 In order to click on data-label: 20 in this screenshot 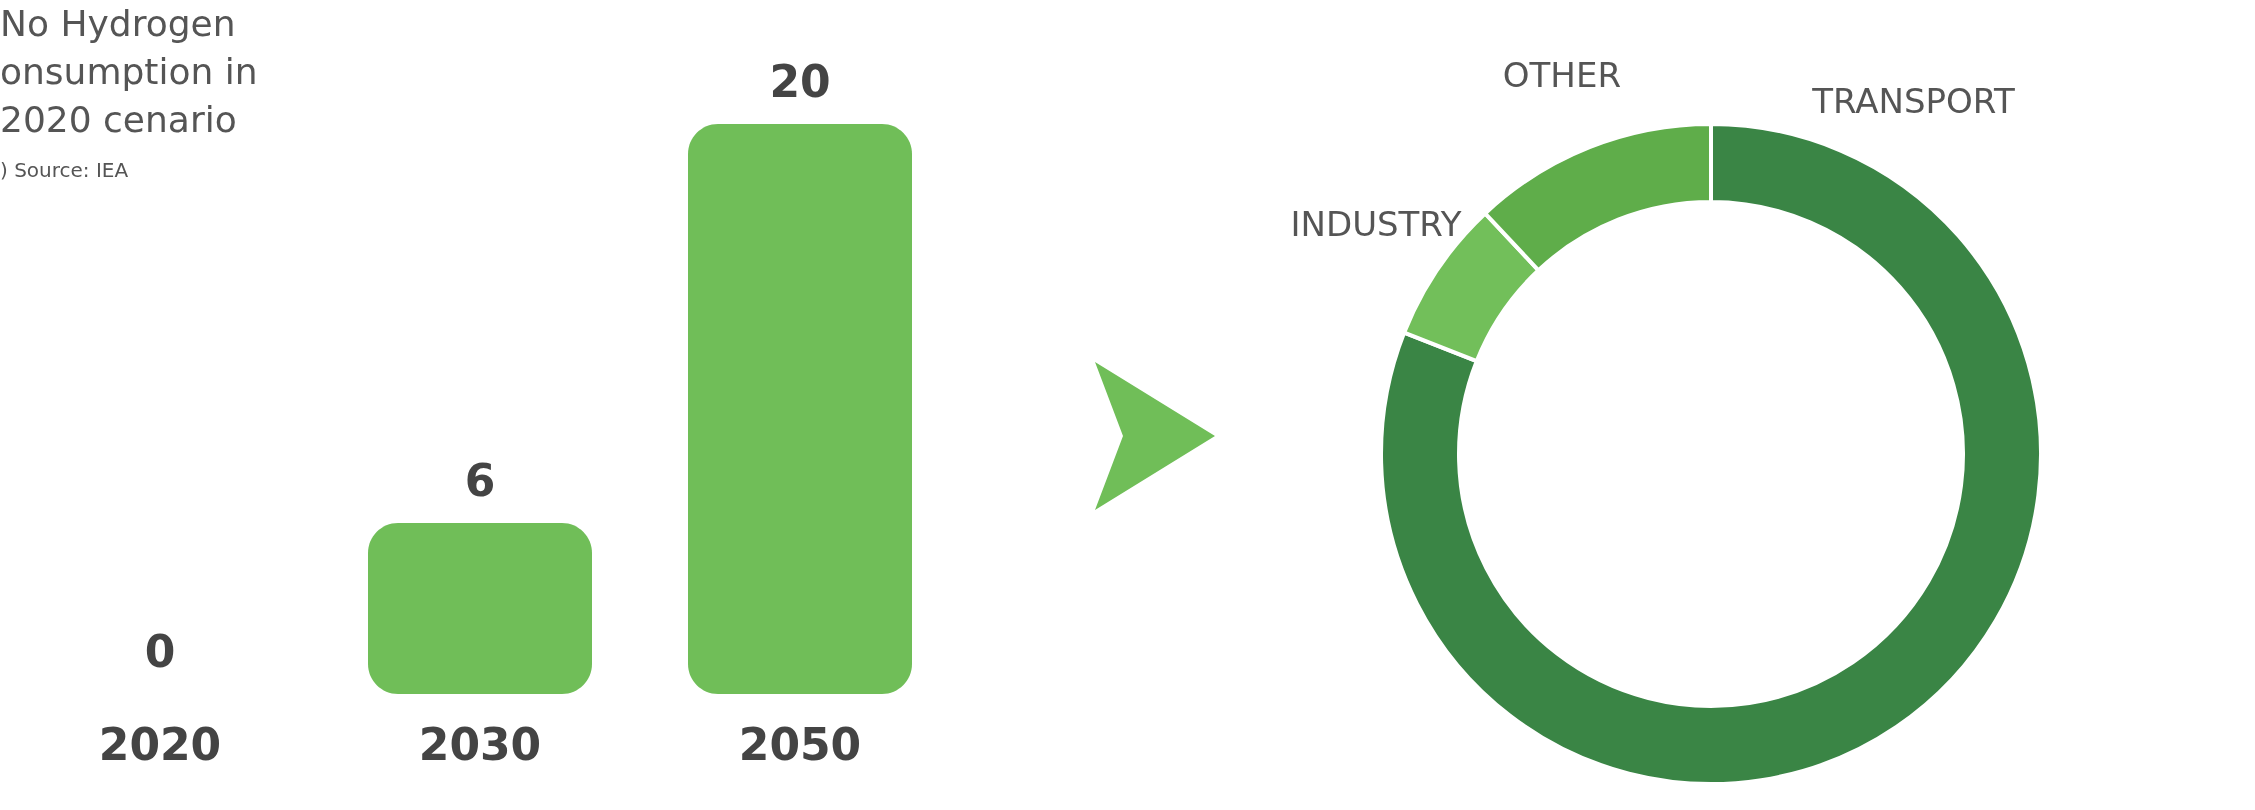, I will do `click(800, 81)`.